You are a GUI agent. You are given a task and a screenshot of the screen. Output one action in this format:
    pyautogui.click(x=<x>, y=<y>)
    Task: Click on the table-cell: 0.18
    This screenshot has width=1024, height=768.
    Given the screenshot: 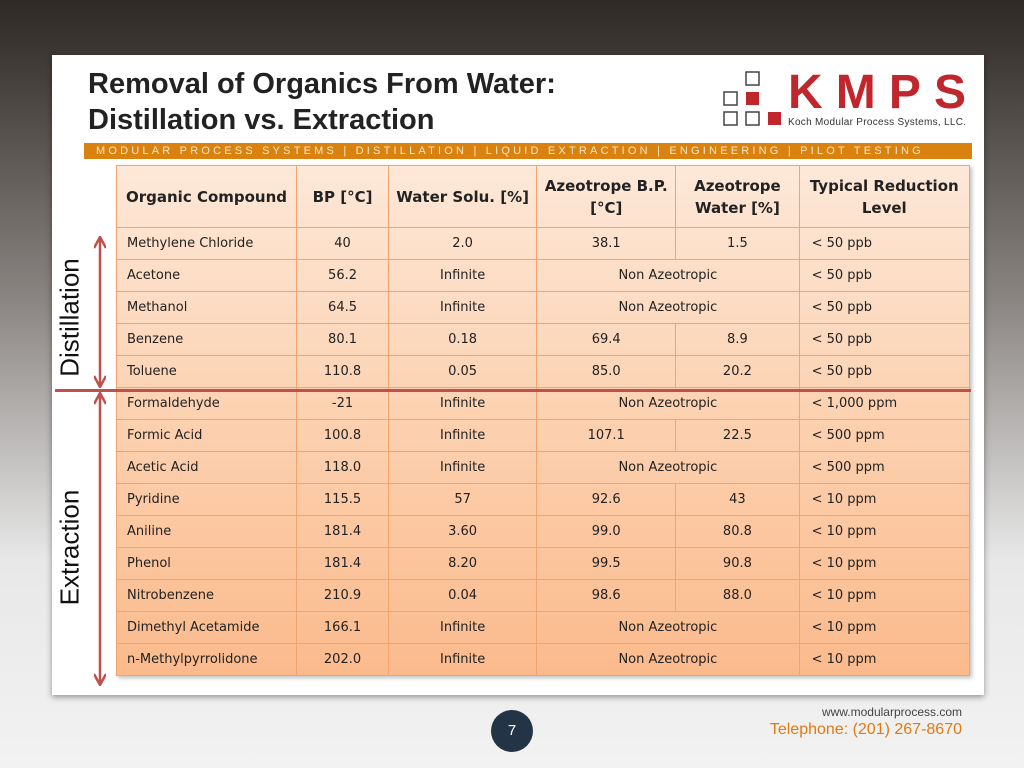 What is the action you would take?
    pyautogui.click(x=463, y=339)
    